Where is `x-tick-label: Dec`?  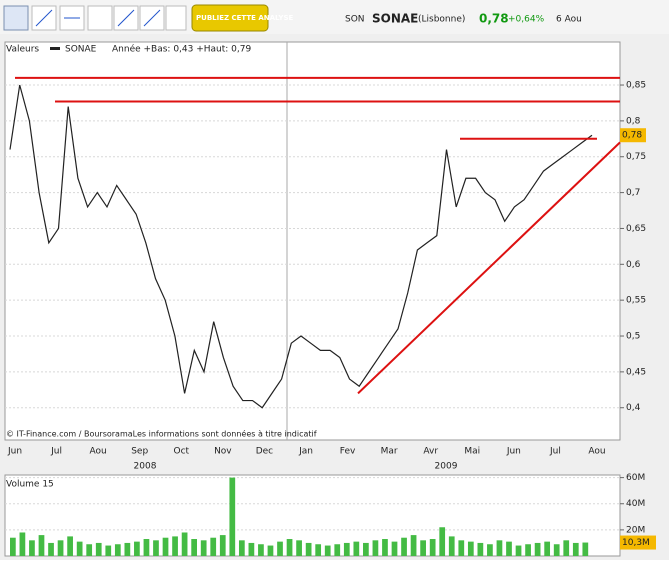 x-tick-label: Dec is located at coordinates (264, 452).